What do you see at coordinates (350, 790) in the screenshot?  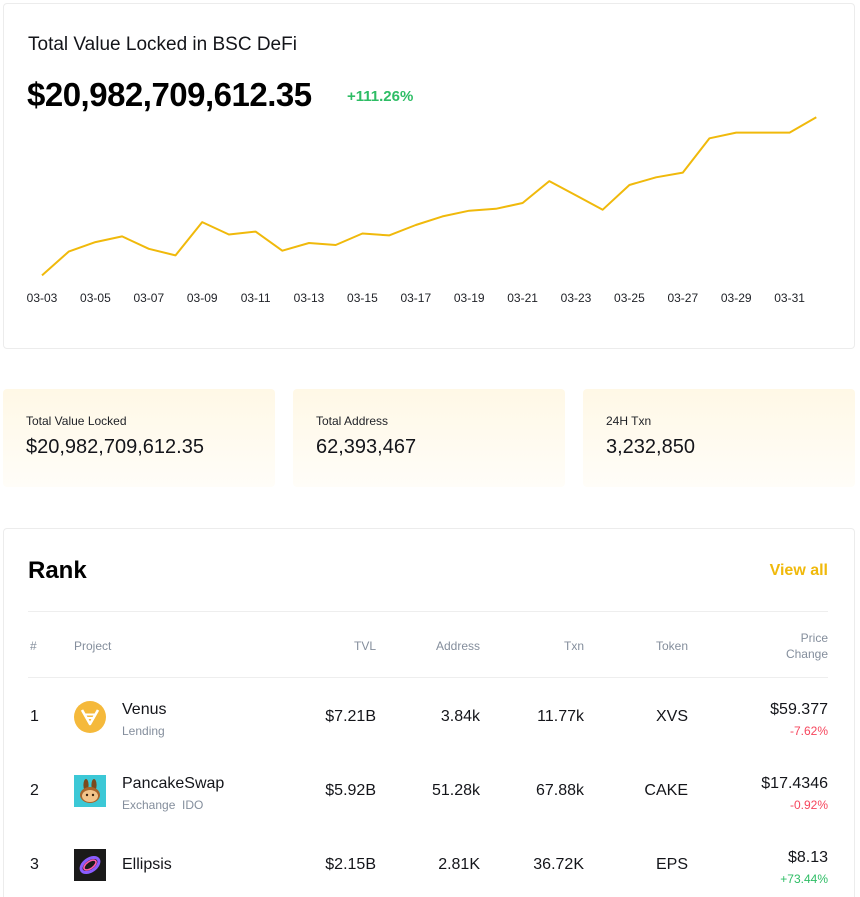 I see `row-tvl: $5.92B` at bounding box center [350, 790].